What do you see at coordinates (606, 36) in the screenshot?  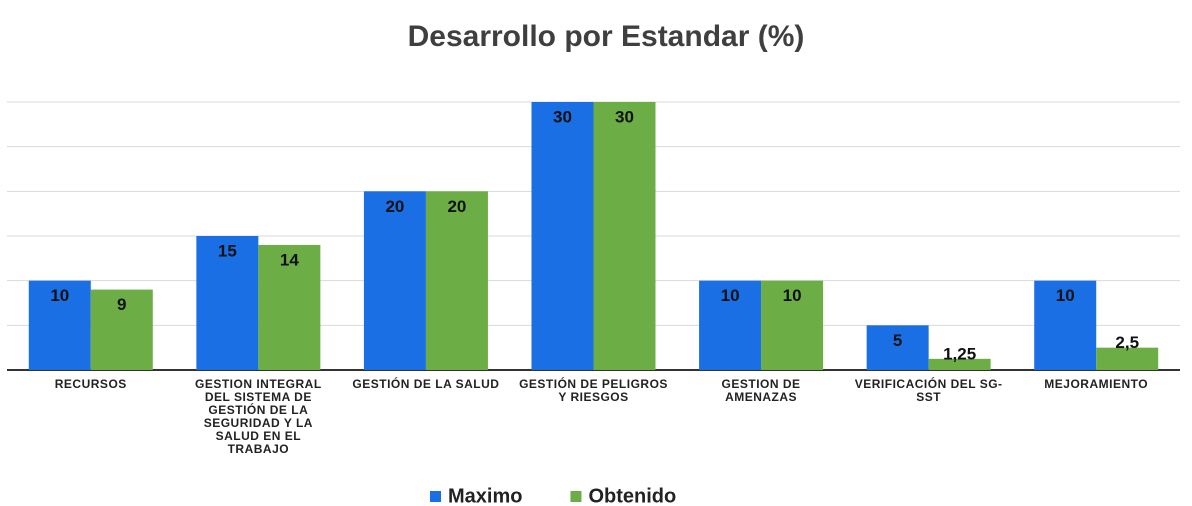 I see `chart-title: Desarrollo por Estandar (%)` at bounding box center [606, 36].